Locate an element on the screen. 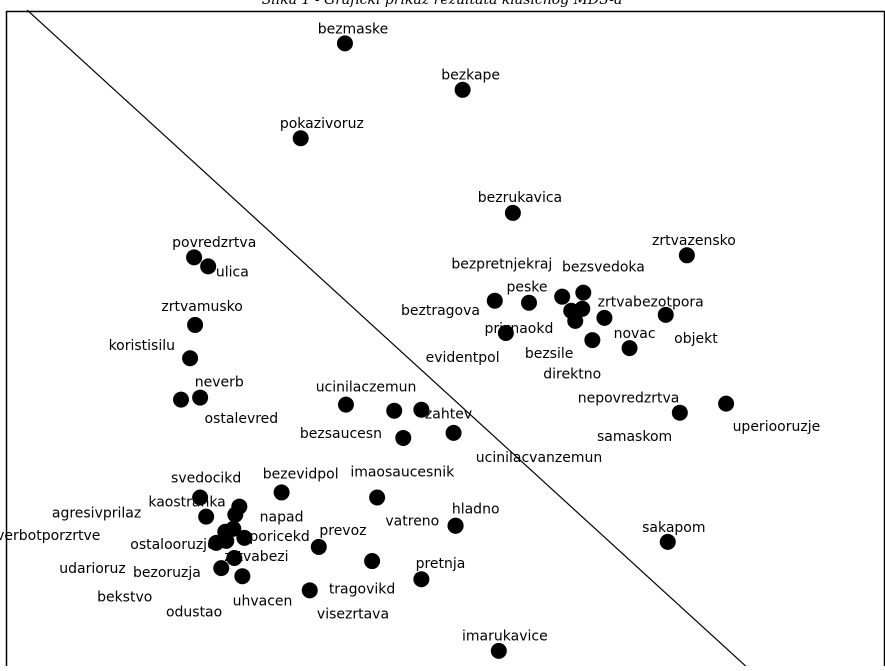 Image resolution: width=885 pixels, height=671 pixels. point-label-objekt: objekt is located at coordinates (696, 339).